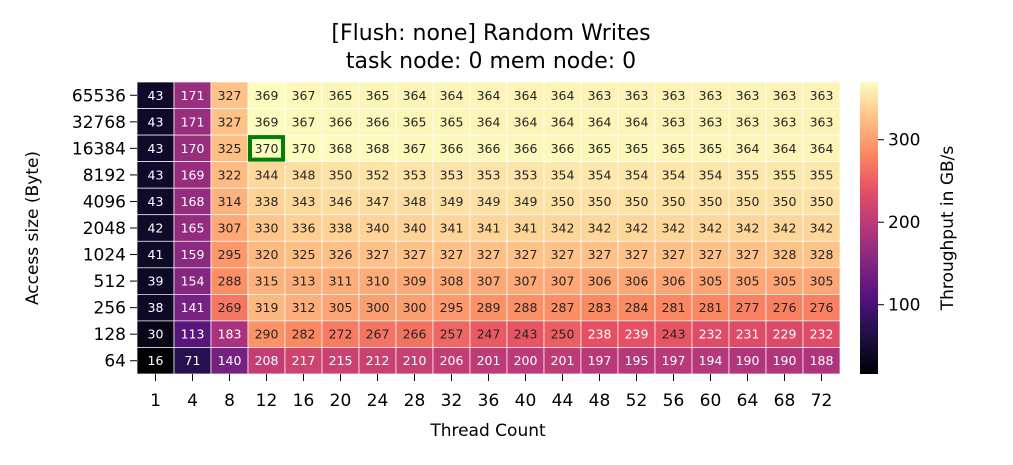  I want to click on cell-value-label: 165, so click(193, 228).